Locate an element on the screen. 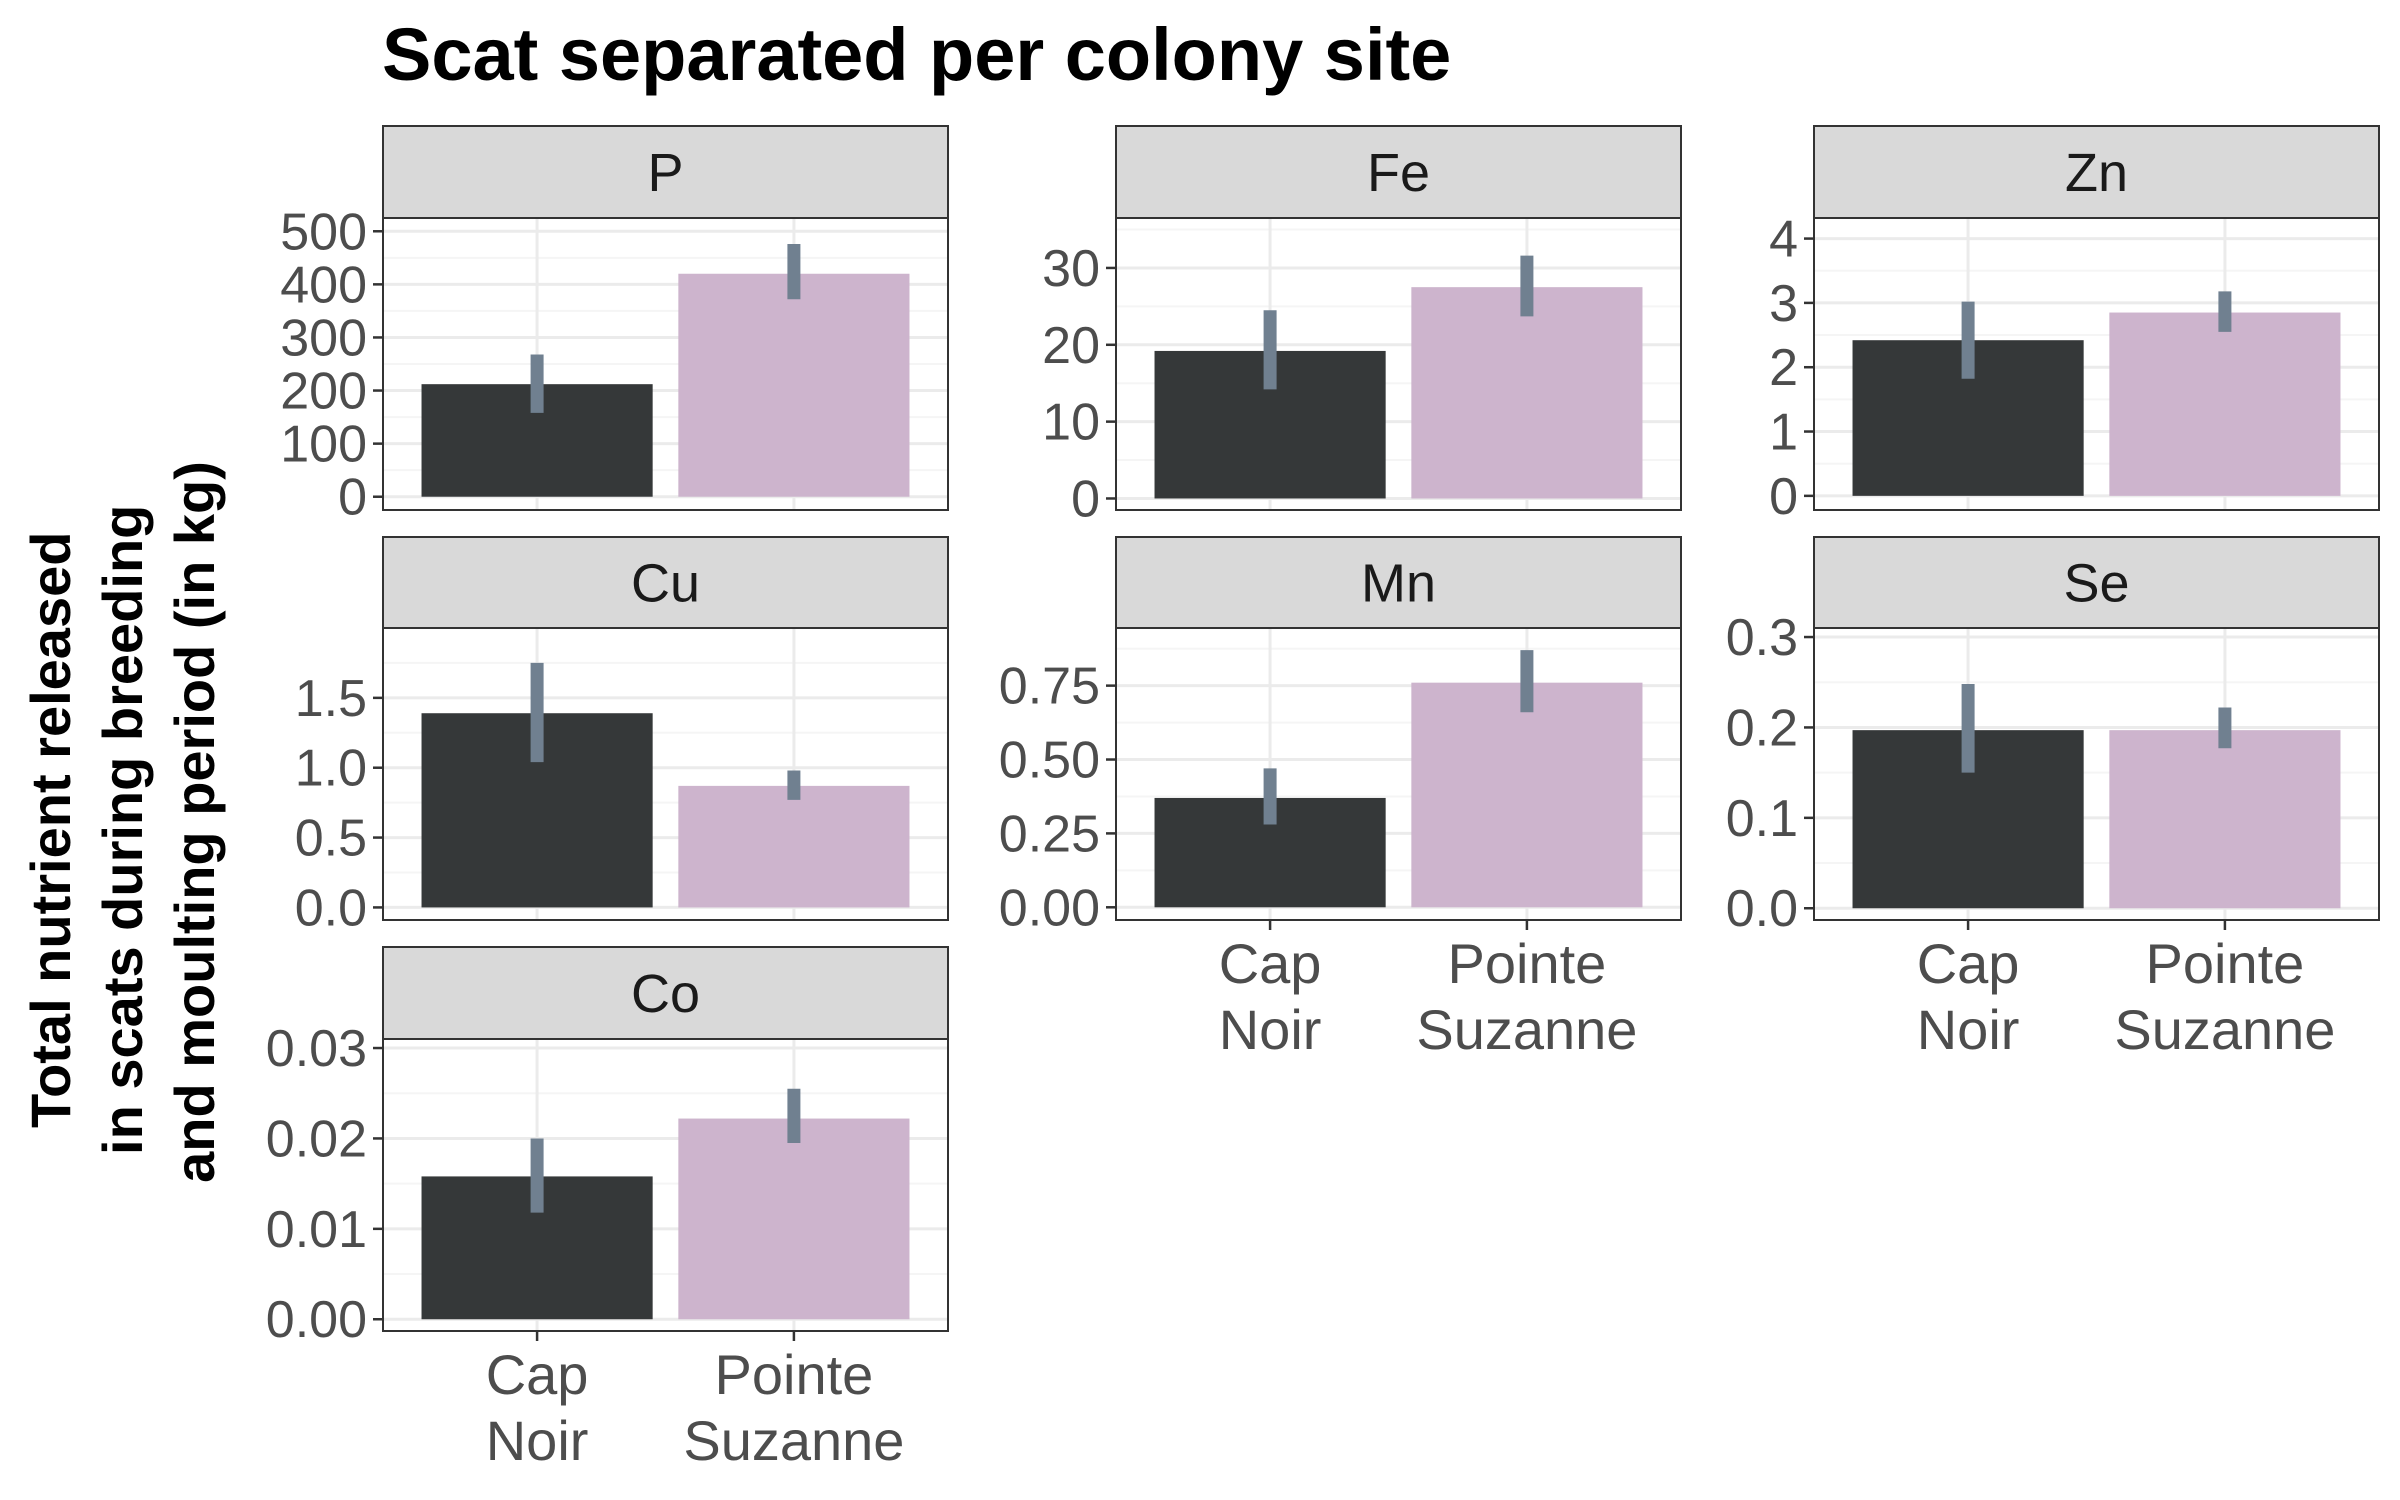 This screenshot has width=2400, height=1500. panel-zn: Zn 0 1 2 3 4 is located at coordinates (2074, 325).